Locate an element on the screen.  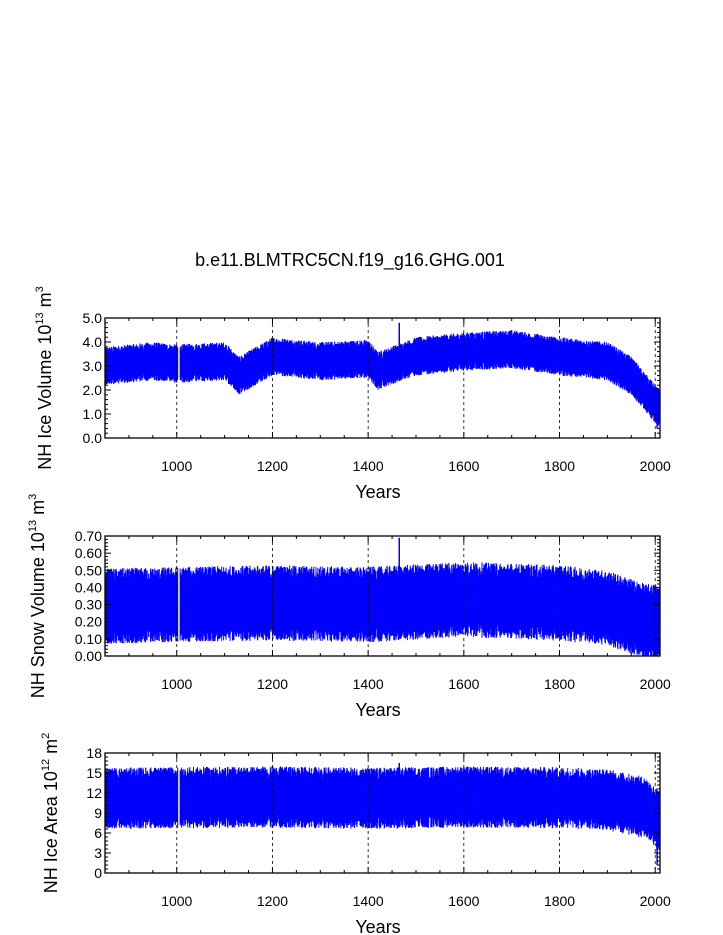
ice-volume-ylabel: NH Ice Volume 1013 m3 is located at coordinates (44, 377).